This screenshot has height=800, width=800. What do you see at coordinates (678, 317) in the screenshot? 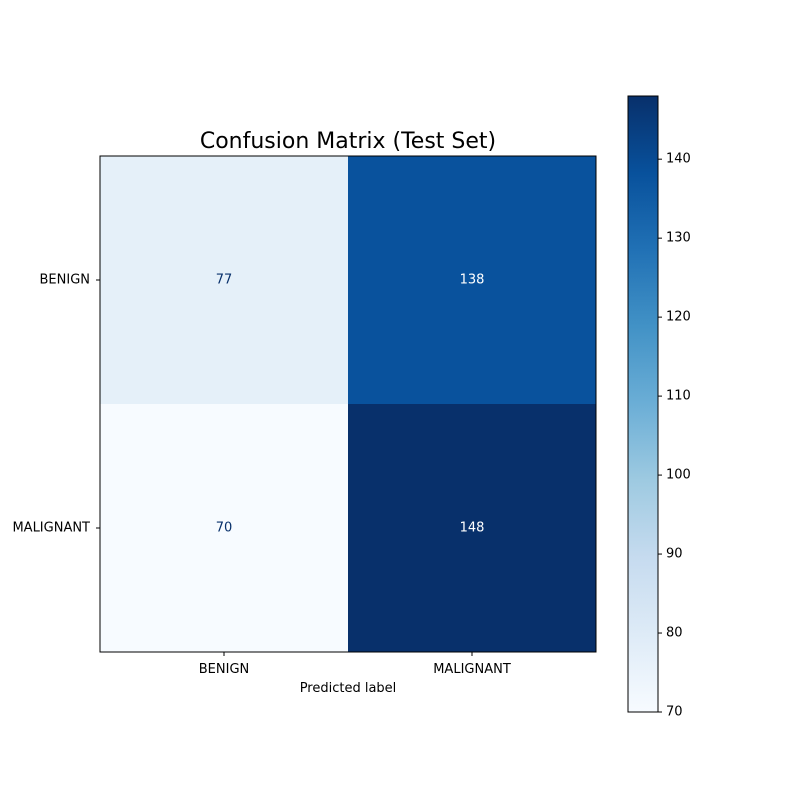
I see `colorbar-tick-label: 120` at bounding box center [678, 317].